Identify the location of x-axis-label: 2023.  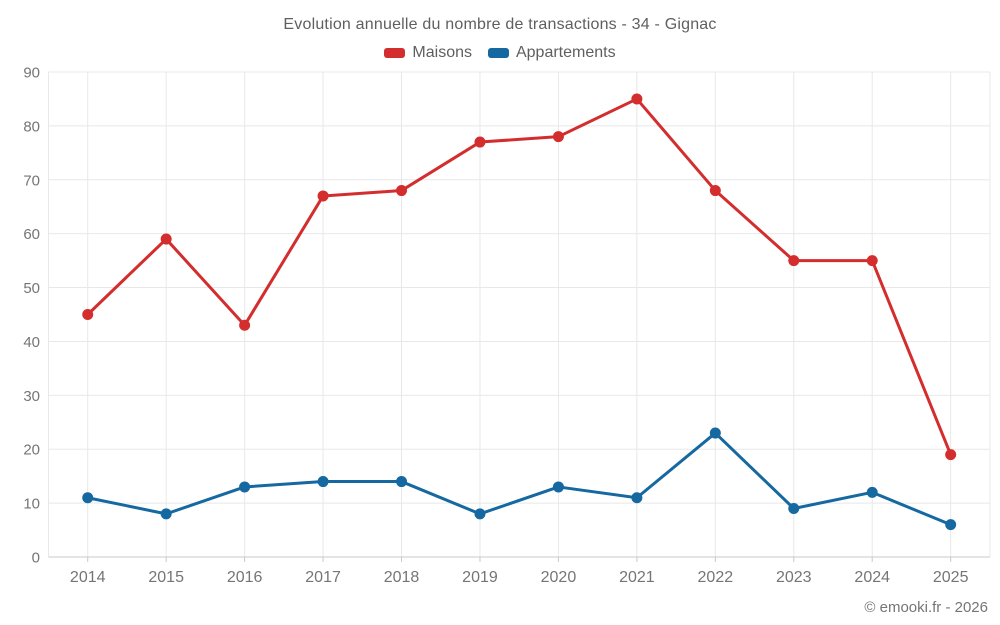
(794, 577).